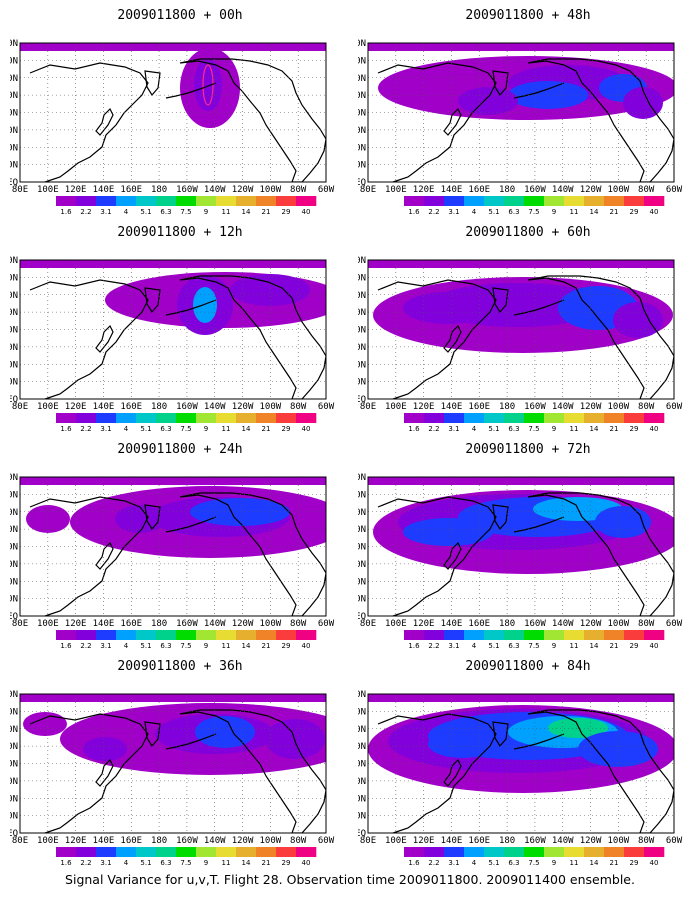 The width and height of the screenshot is (700, 900). Describe the element at coordinates (362, 278) in the screenshot. I see `y-tick-label: 70N` at that location.